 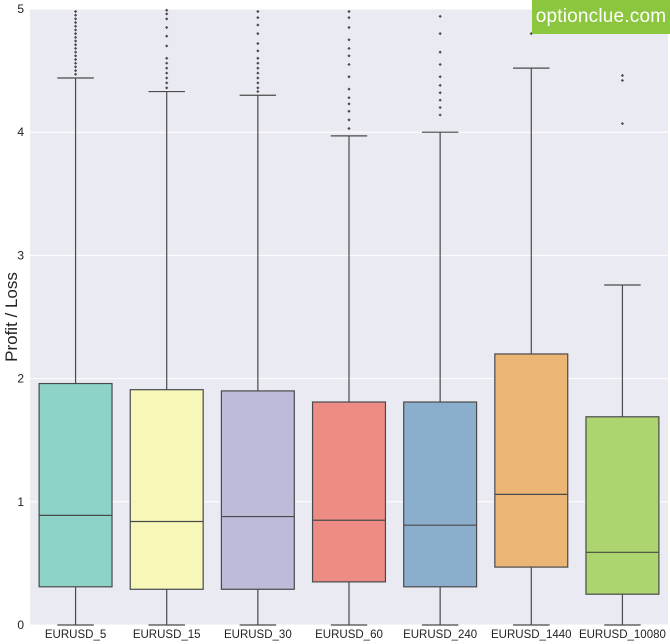 What do you see at coordinates (20, 132) in the screenshot?
I see `y-tick-label: 4` at bounding box center [20, 132].